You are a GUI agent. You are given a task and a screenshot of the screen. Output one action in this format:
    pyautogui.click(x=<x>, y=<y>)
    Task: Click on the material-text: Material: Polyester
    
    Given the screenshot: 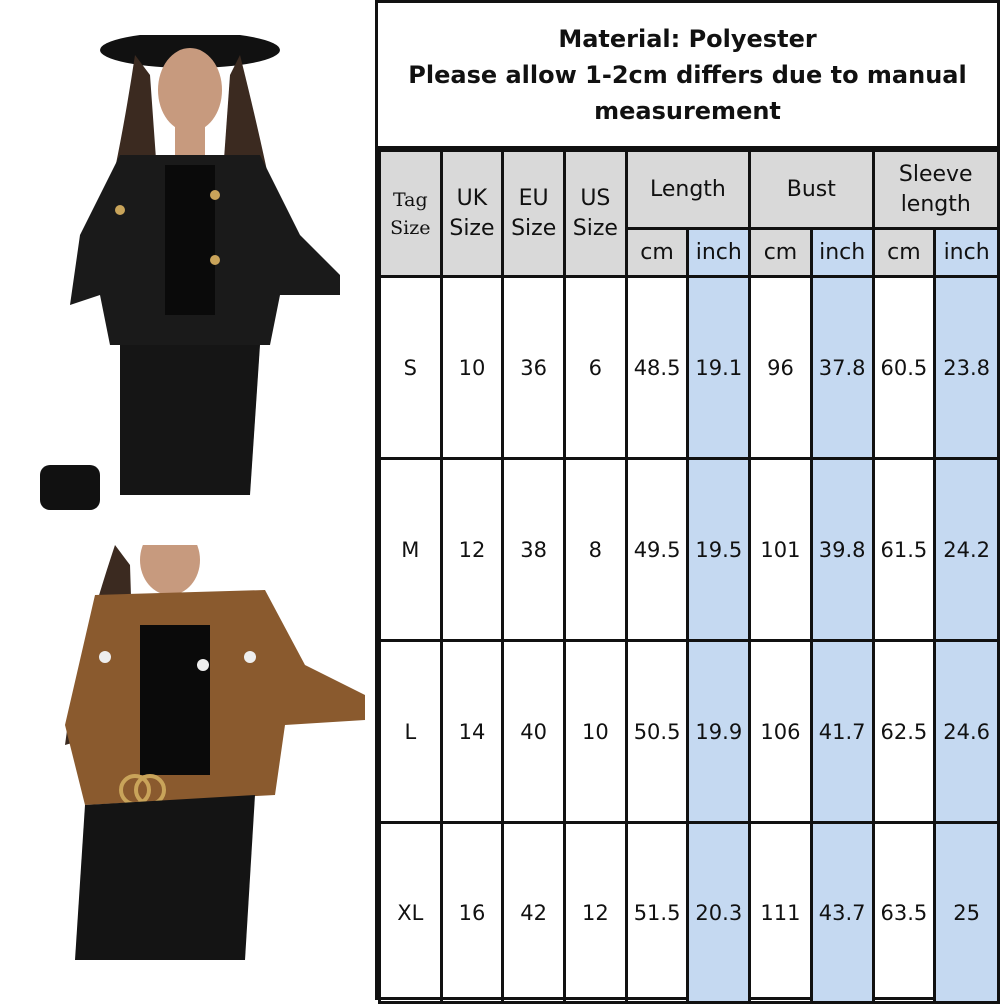 What is the action you would take?
    pyautogui.click(x=687, y=38)
    